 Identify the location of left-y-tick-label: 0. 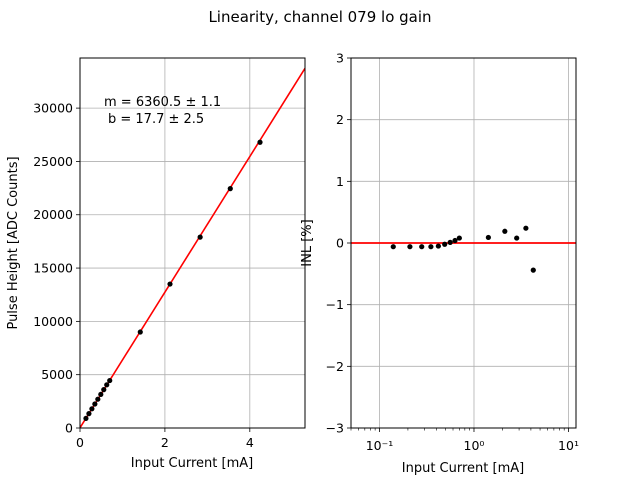
(69, 428).